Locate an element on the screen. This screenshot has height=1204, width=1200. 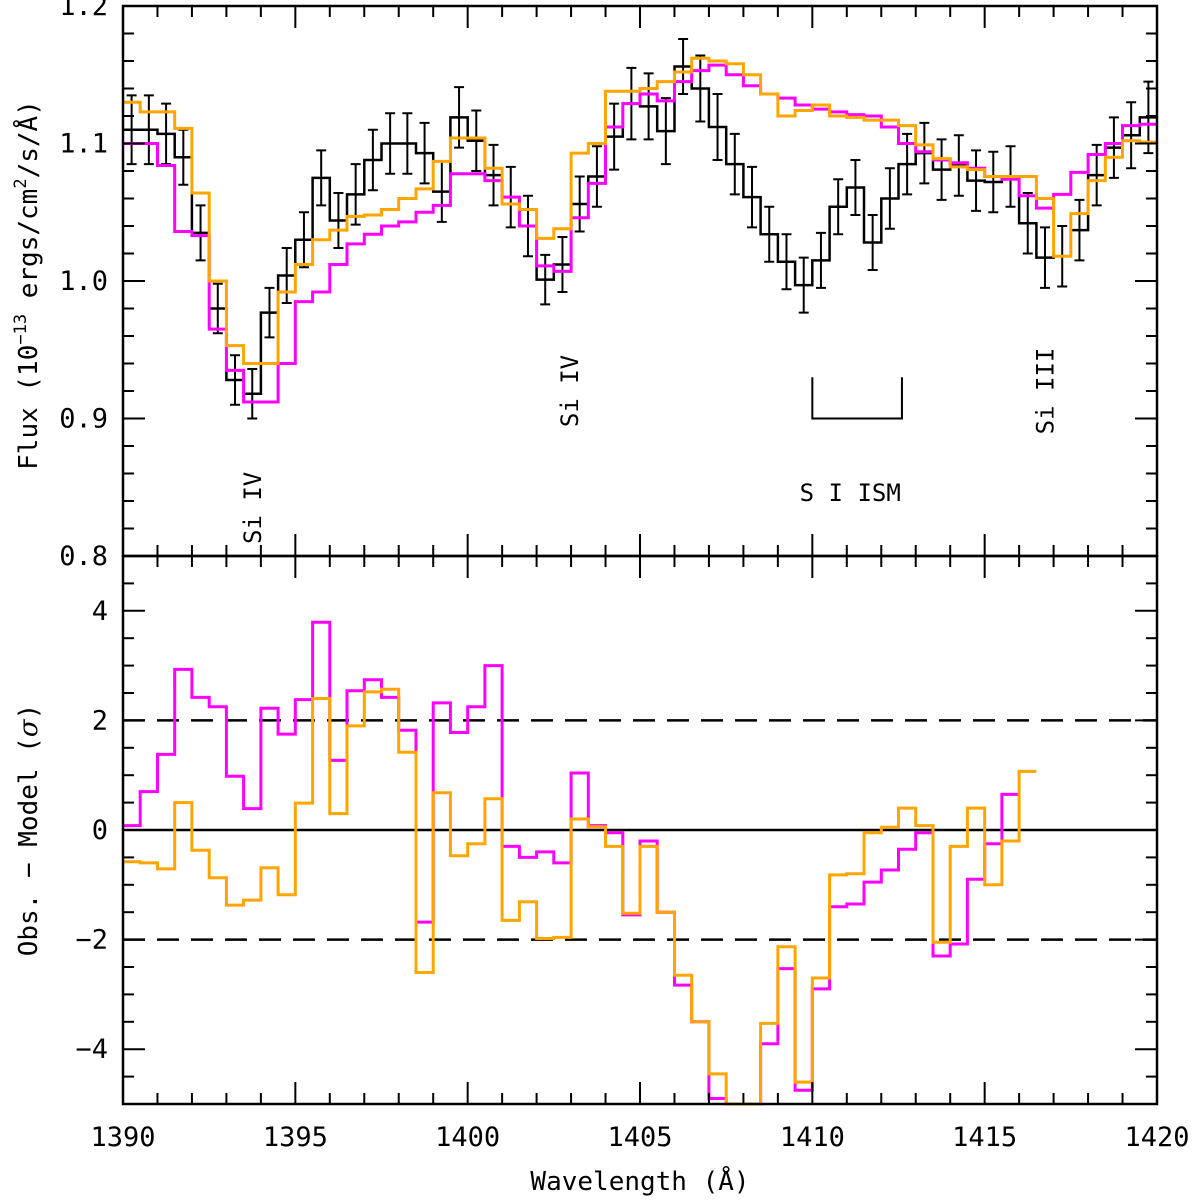
xtick-label: 1400 is located at coordinates (467, 1137).